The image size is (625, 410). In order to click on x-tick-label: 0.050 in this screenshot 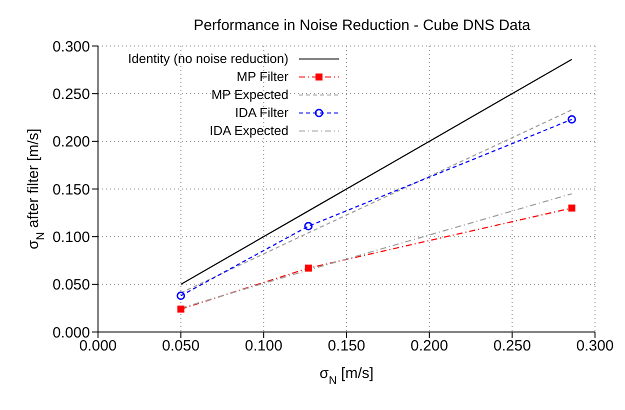, I will do `click(181, 346)`.